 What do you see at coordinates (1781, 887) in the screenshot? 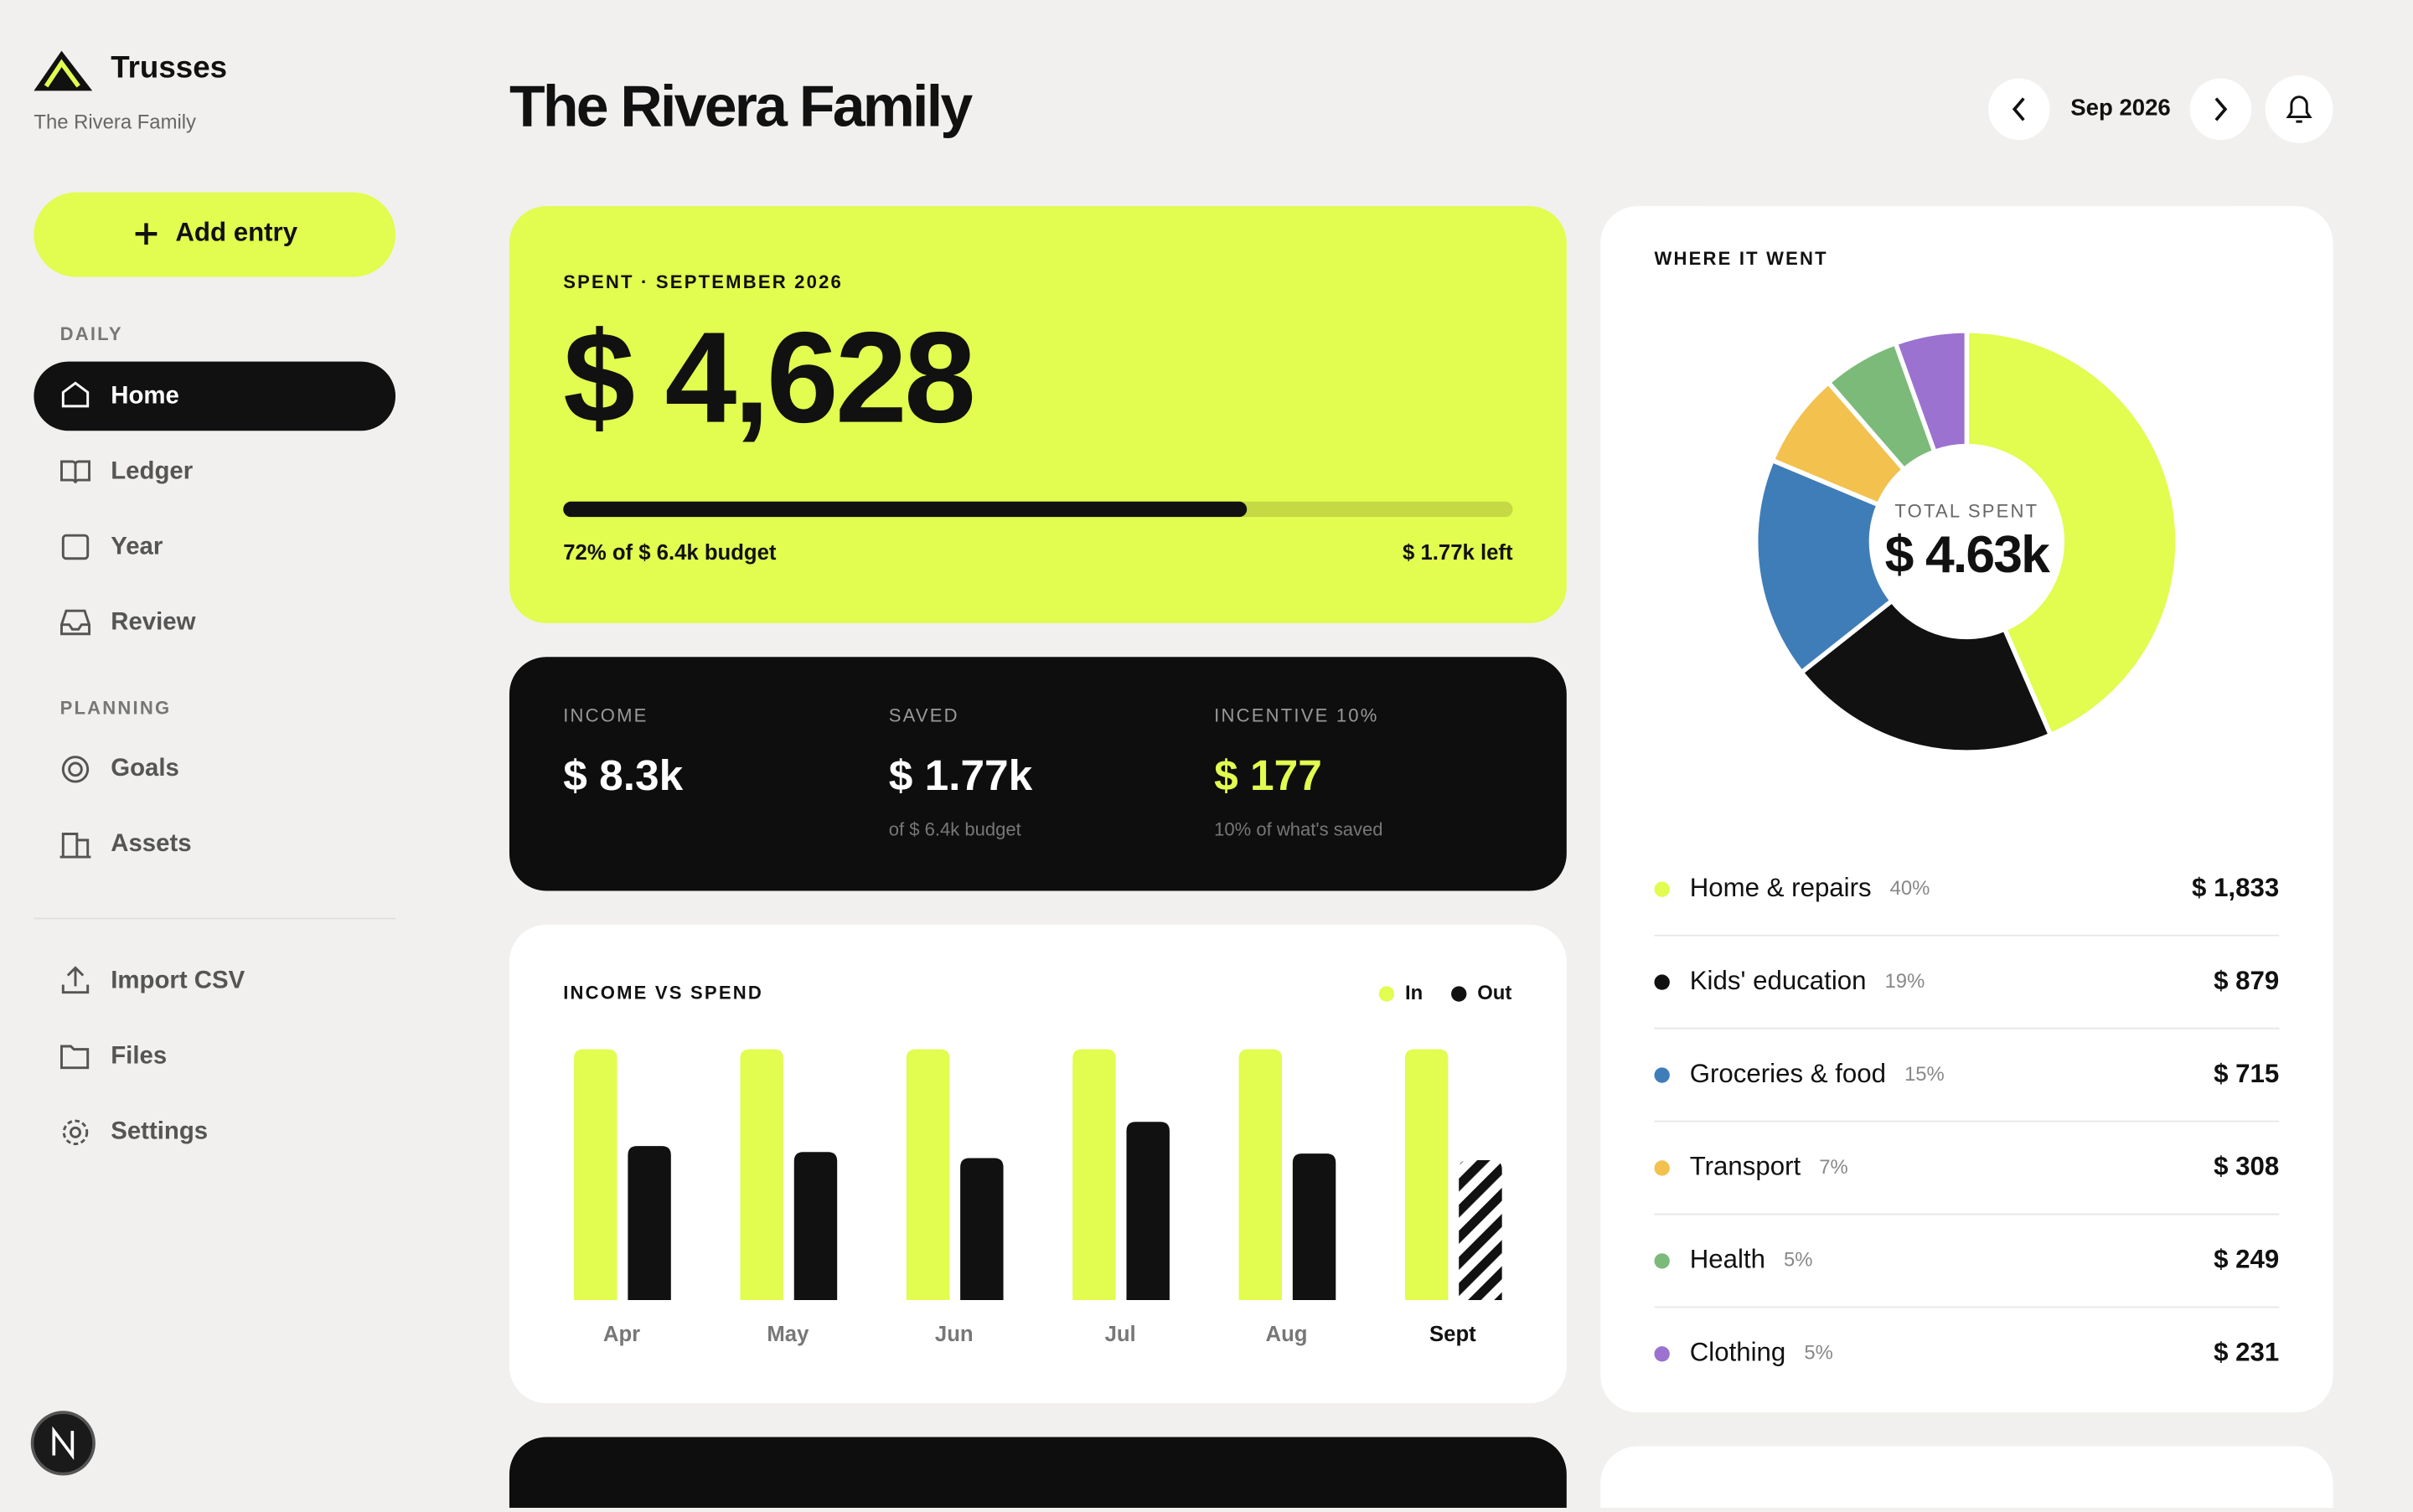
I see `category-name: Home & repairs` at bounding box center [1781, 887].